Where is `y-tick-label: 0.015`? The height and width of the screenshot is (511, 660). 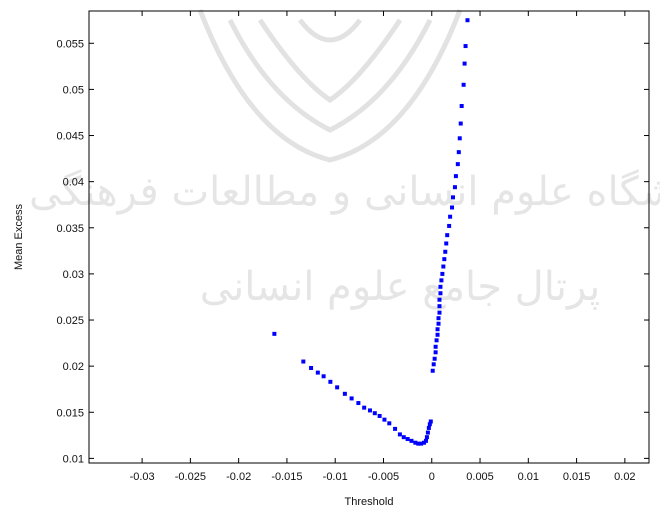
y-tick-label: 0.015 is located at coordinates (70, 413).